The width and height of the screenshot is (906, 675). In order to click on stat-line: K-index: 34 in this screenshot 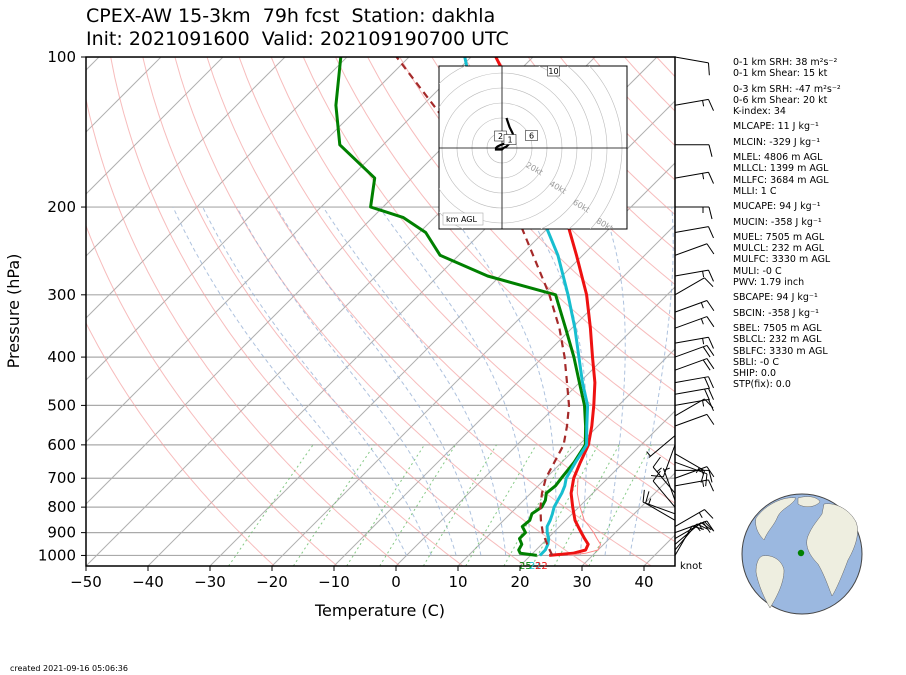, I will do `click(759, 112)`.